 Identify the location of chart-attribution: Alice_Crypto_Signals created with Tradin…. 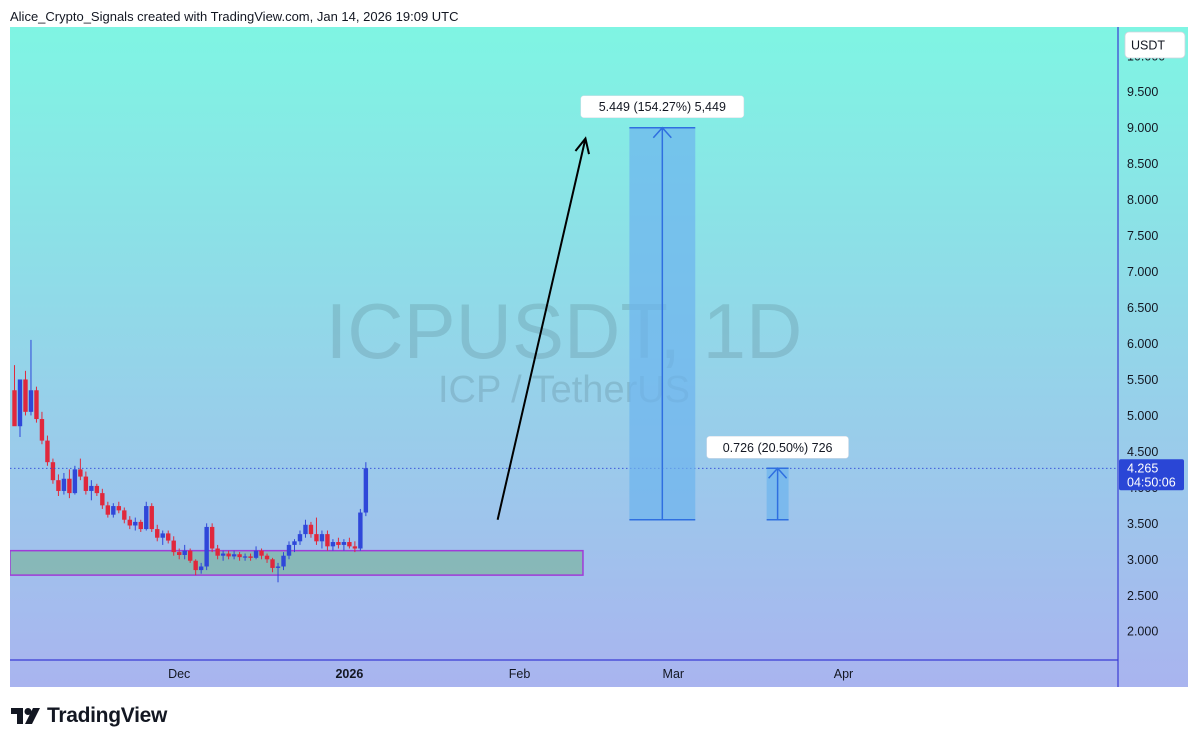
(234, 16).